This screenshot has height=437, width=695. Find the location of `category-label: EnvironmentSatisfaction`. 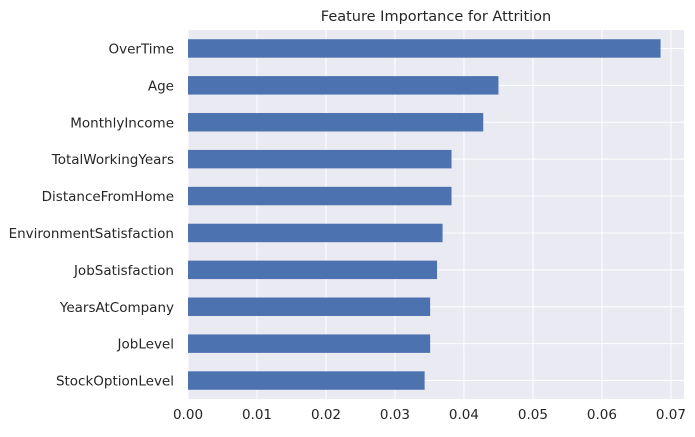

category-label: EnvironmentSatisfaction is located at coordinates (91, 234).